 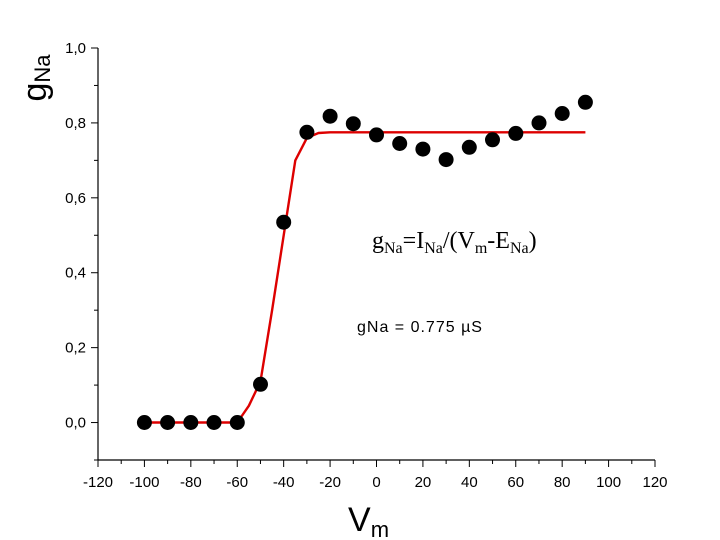 I want to click on y-tick-label: 0,0, so click(x=75, y=423).